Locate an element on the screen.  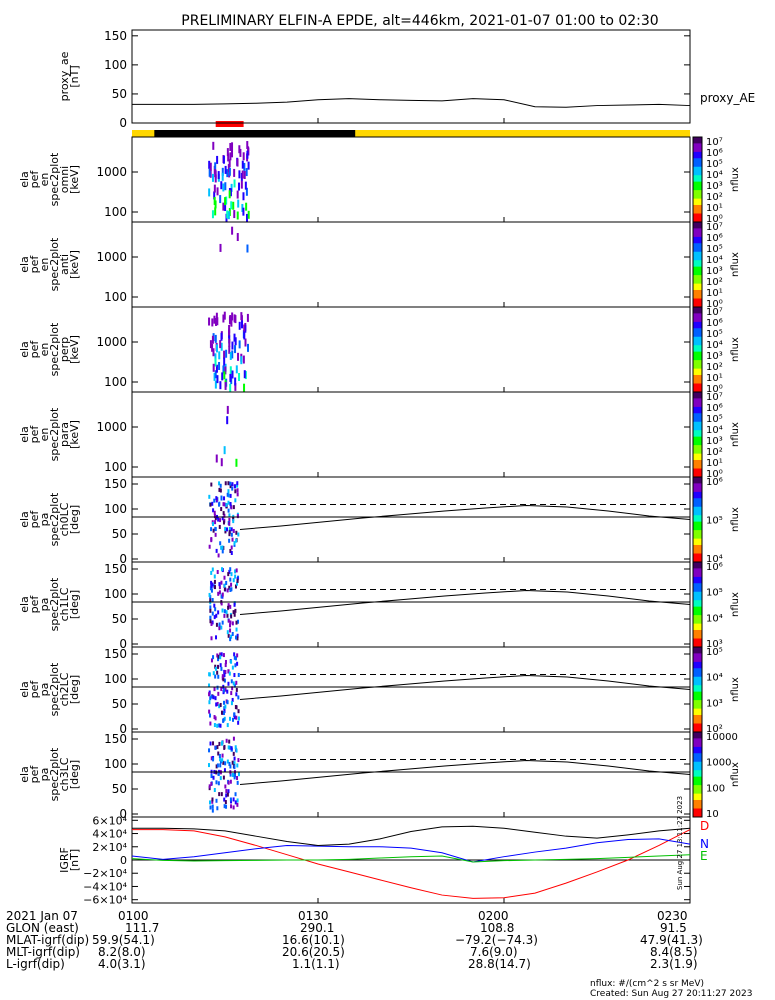
footer-val-glon-1: 290.1 is located at coordinates (317, 928).